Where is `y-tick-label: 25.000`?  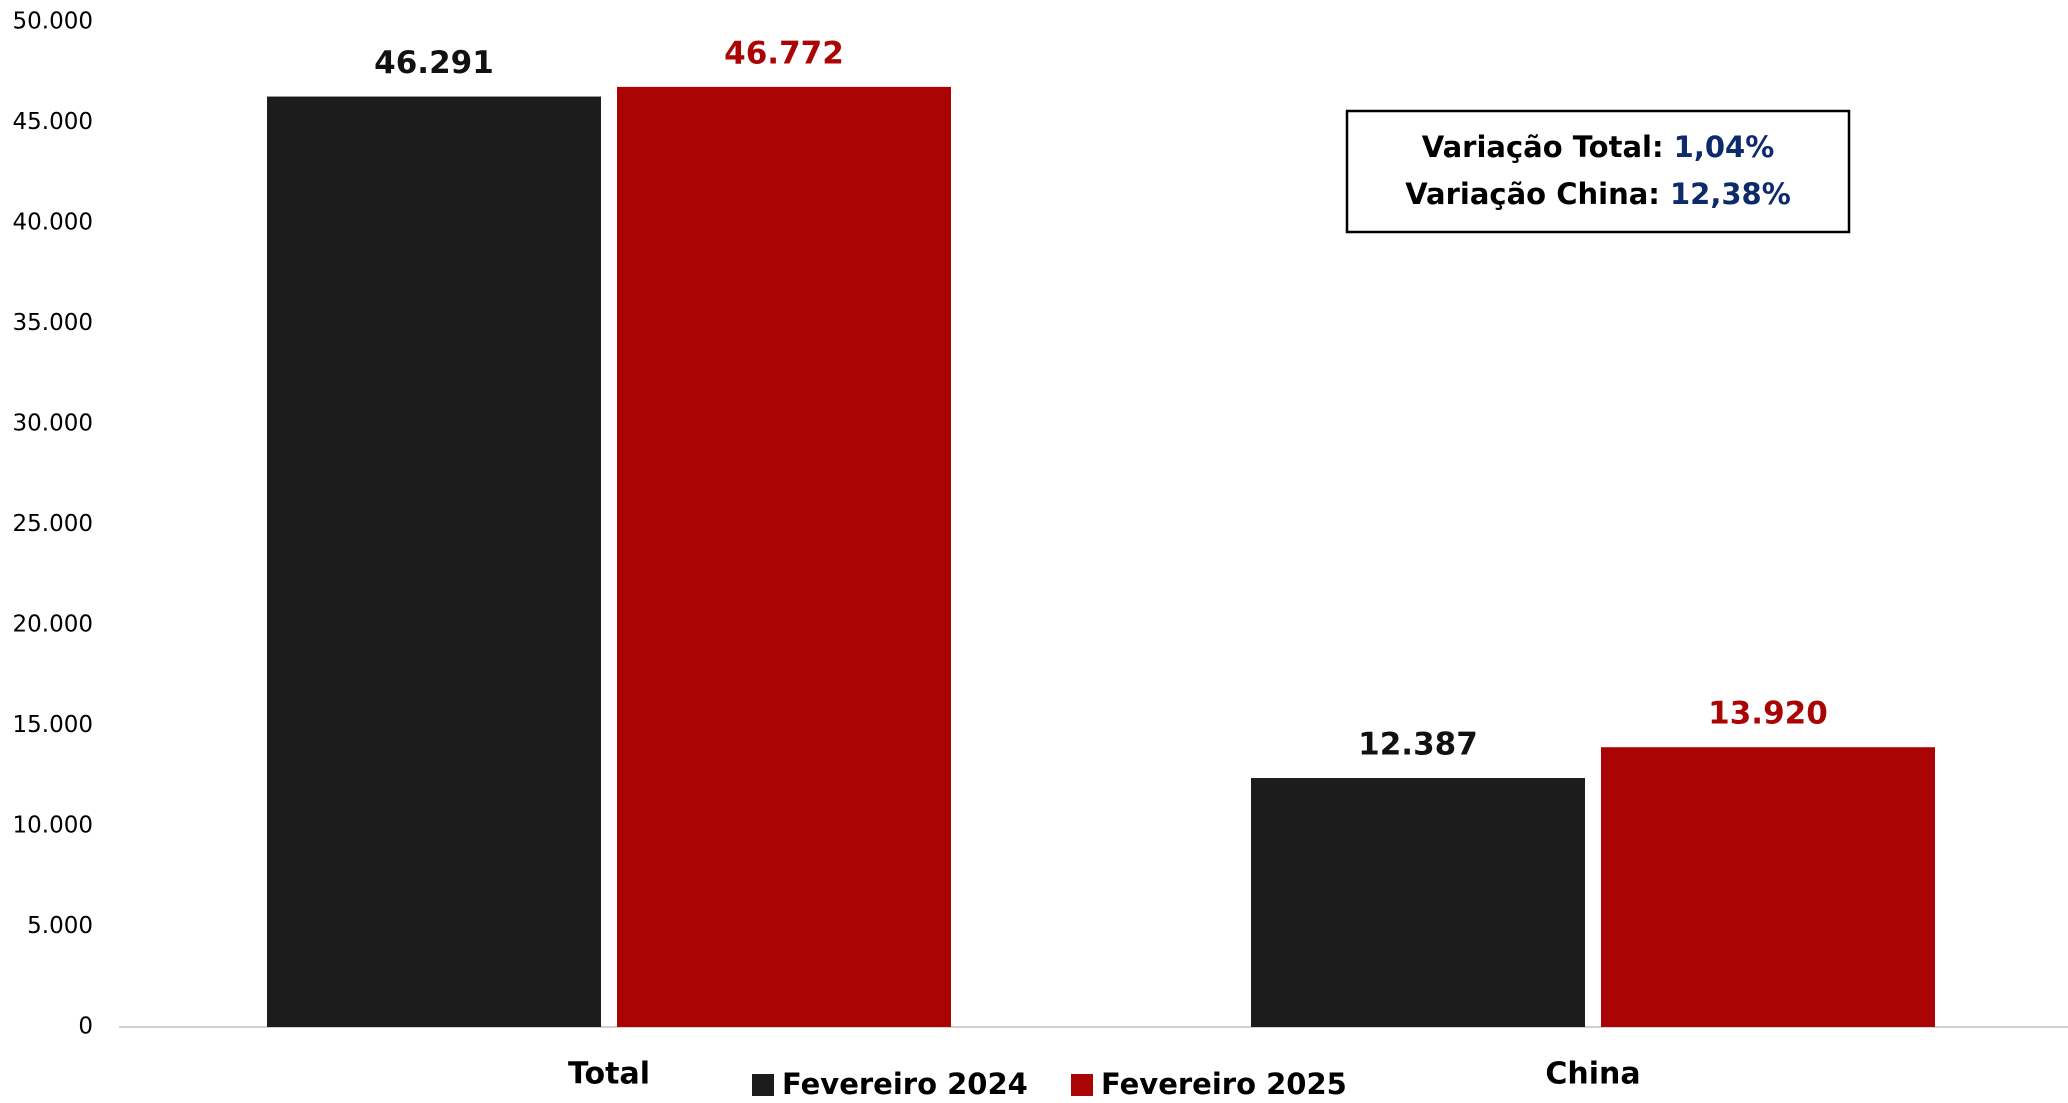
y-tick-label: 25.000 is located at coordinates (53, 524).